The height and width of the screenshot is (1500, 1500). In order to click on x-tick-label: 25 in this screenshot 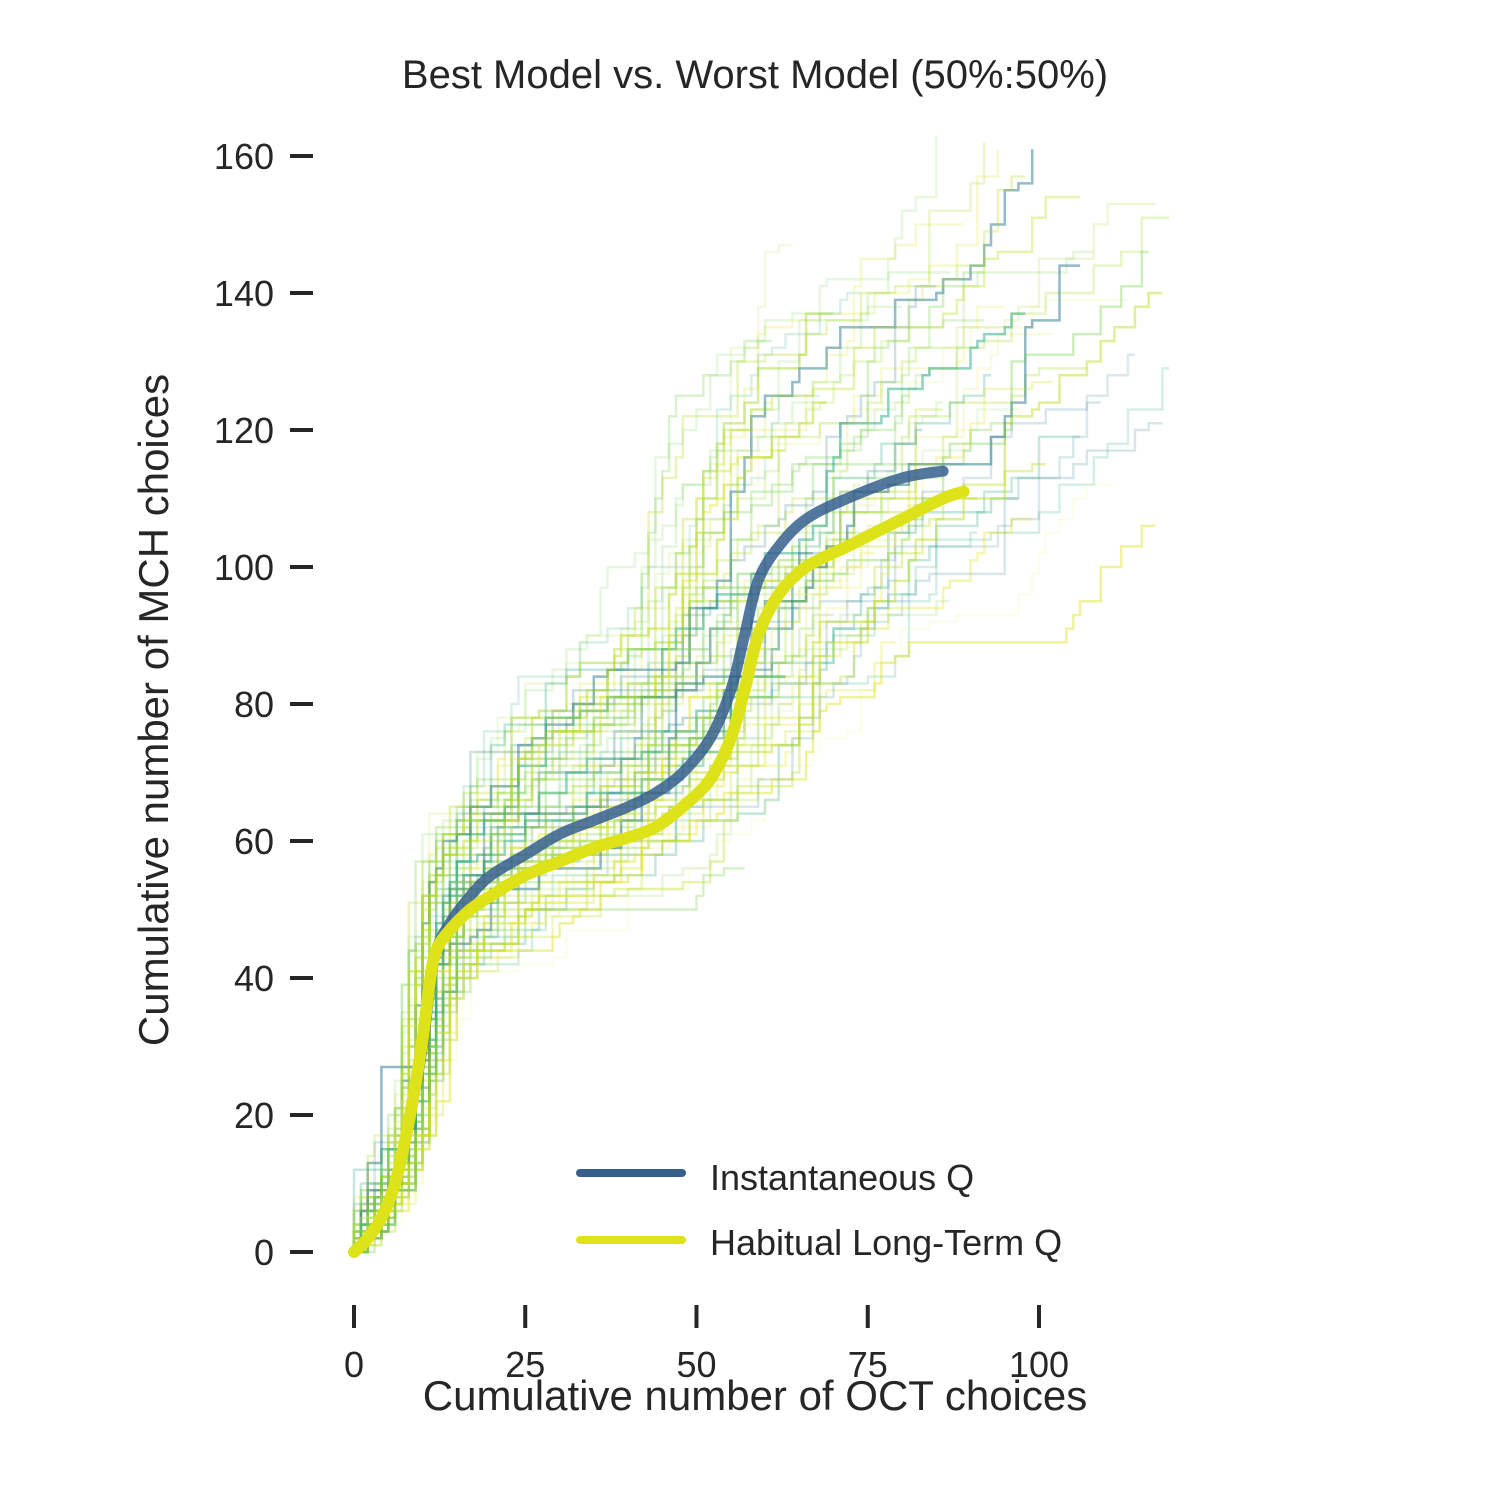, I will do `click(525, 1364)`.